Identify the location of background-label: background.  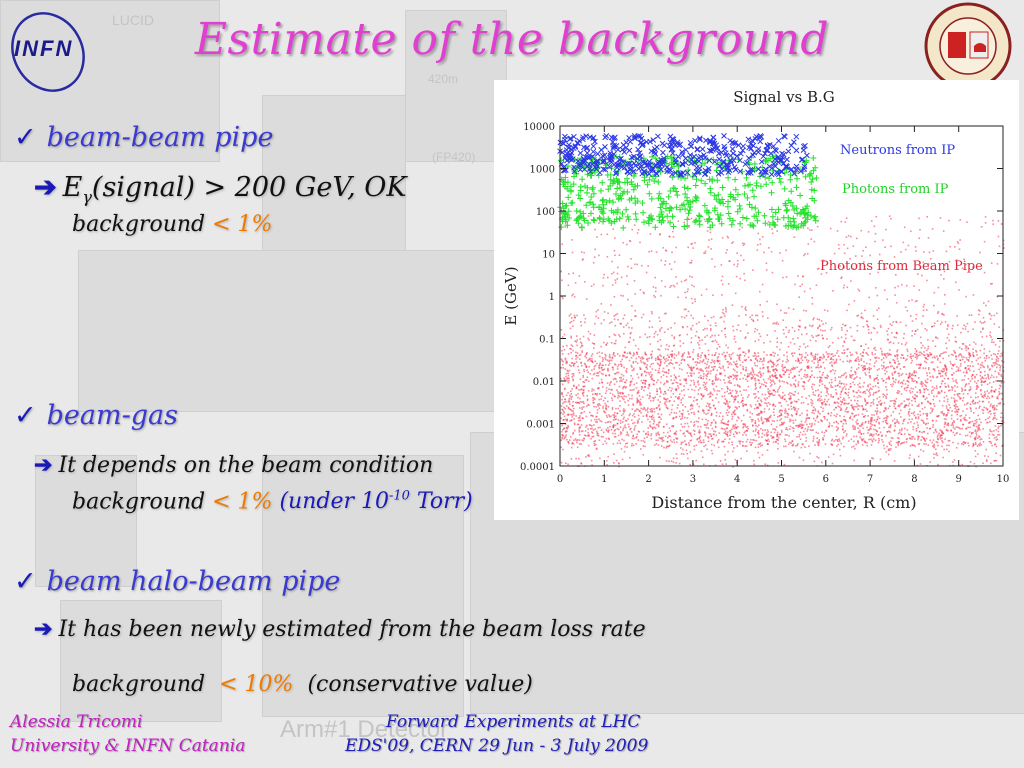
(139, 502).